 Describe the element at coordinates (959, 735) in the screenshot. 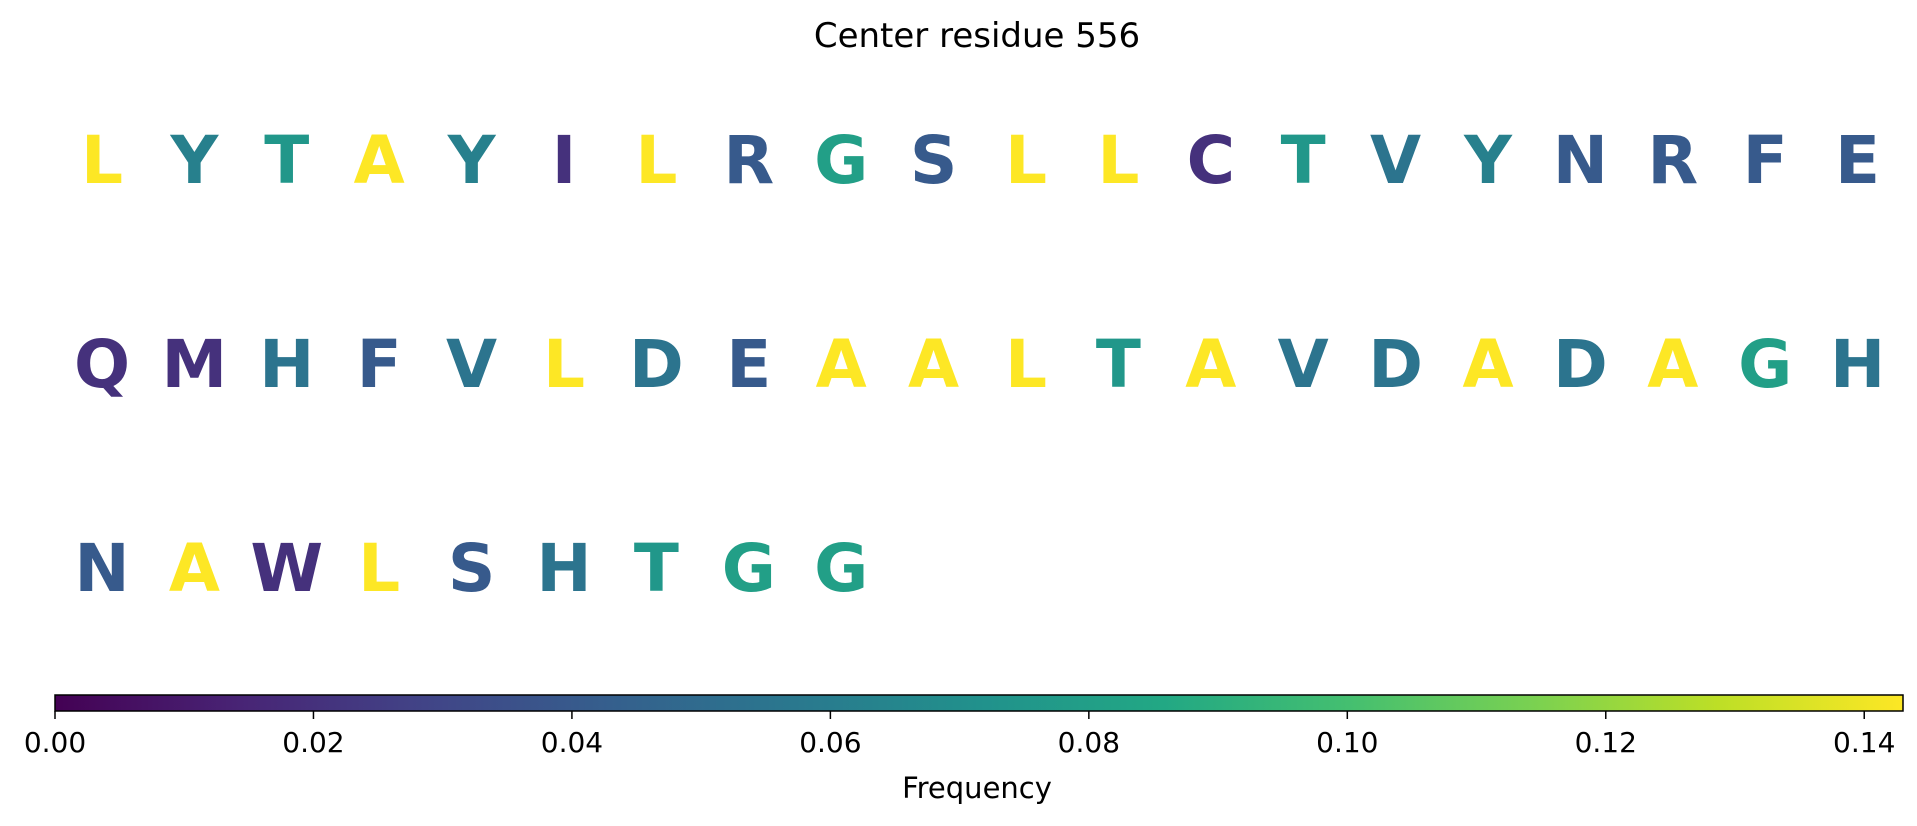

I see `colorbar-ticks: 0.00 0.02 0.04 0.06 0.08 0.10 0.12 0.14` at that location.